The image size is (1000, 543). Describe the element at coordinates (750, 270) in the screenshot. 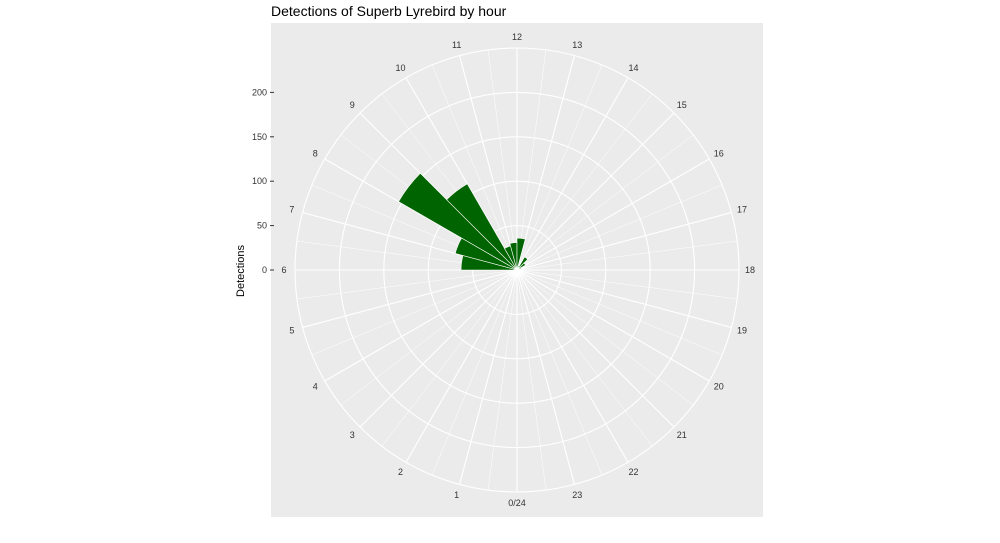

I see `hour-label: 18` at that location.